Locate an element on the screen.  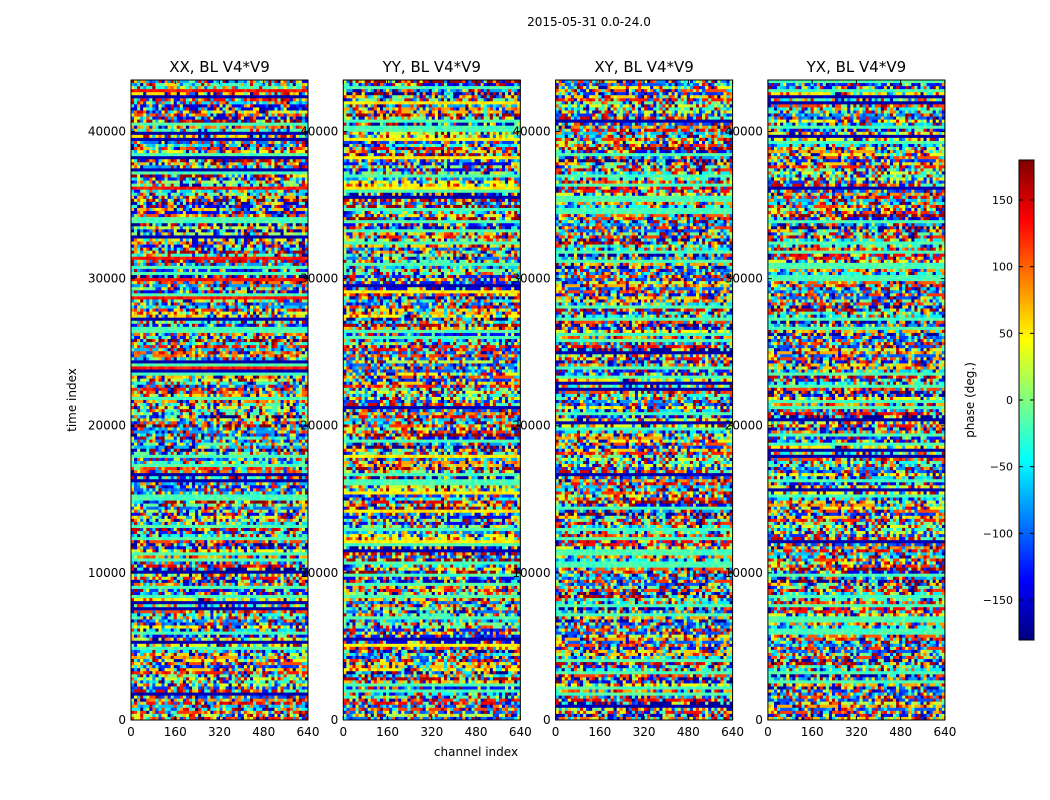
panel-title: XY, BL V4*V9 is located at coordinates (644, 67).